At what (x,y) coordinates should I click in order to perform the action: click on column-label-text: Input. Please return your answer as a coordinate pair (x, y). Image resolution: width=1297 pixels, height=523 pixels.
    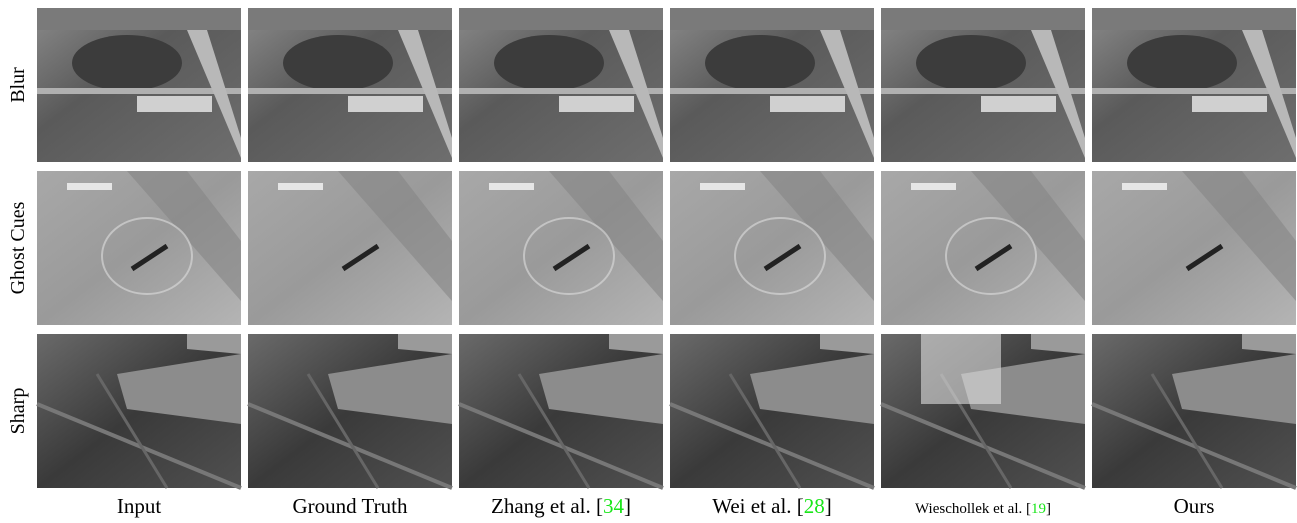
    Looking at the image, I should click on (139, 506).